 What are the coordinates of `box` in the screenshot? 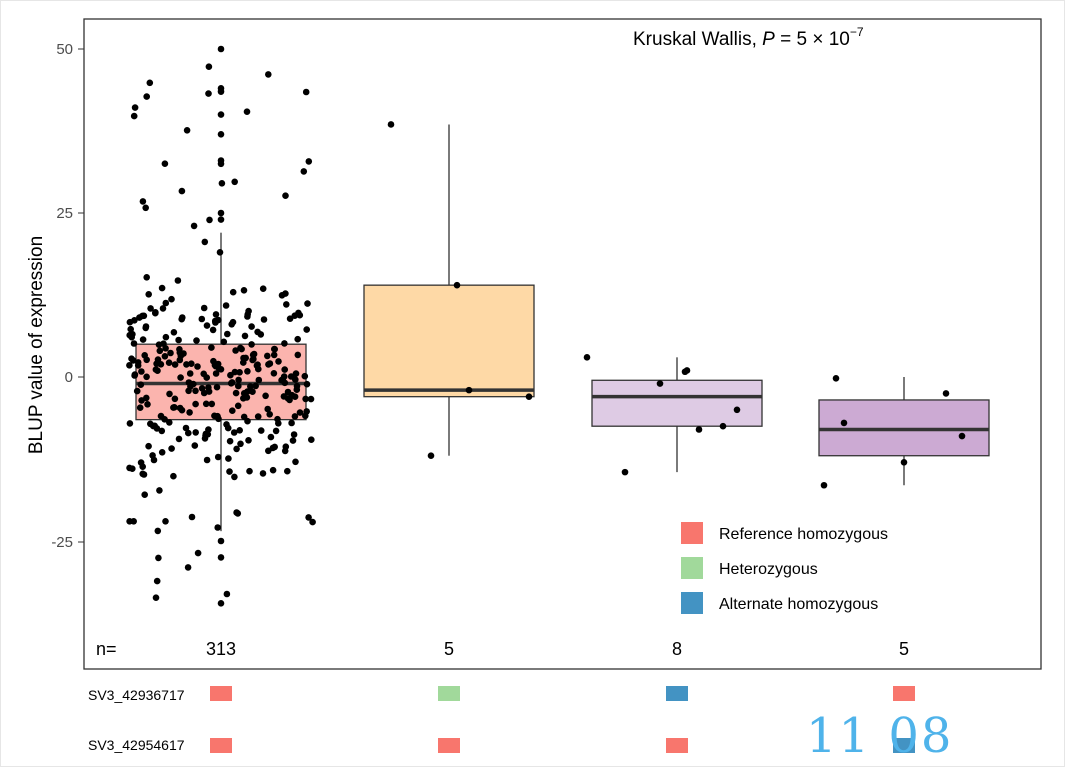 It's located at (677, 403).